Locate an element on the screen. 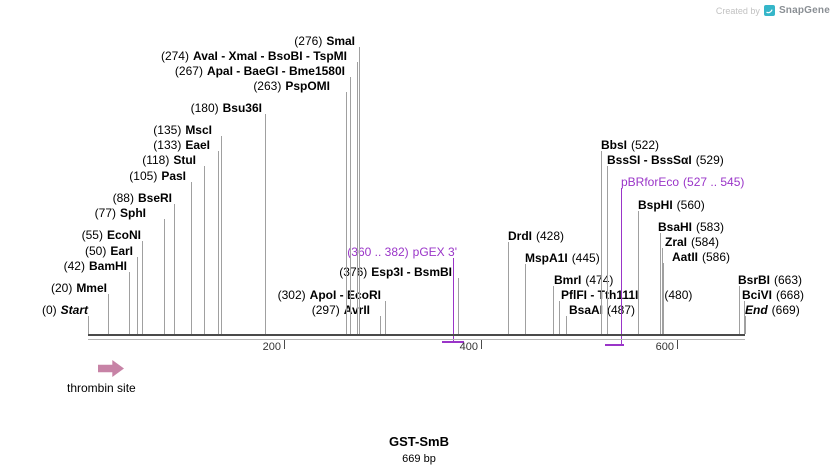 Image resolution: width=838 pixels, height=475 pixels. created-by-label: Created by is located at coordinates (737, 10).